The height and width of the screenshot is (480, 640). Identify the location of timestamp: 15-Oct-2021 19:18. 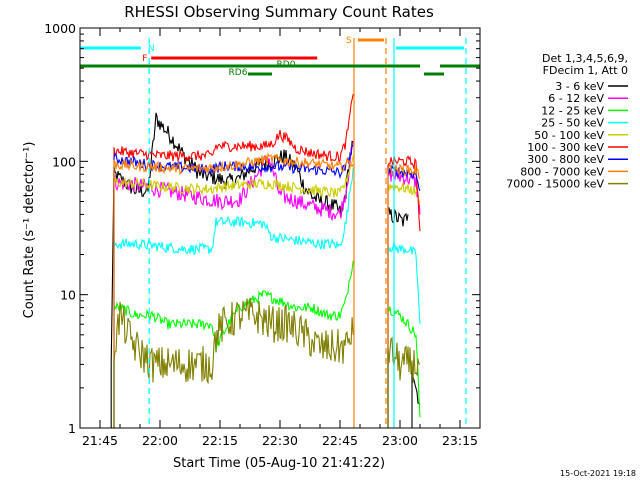
(598, 473).